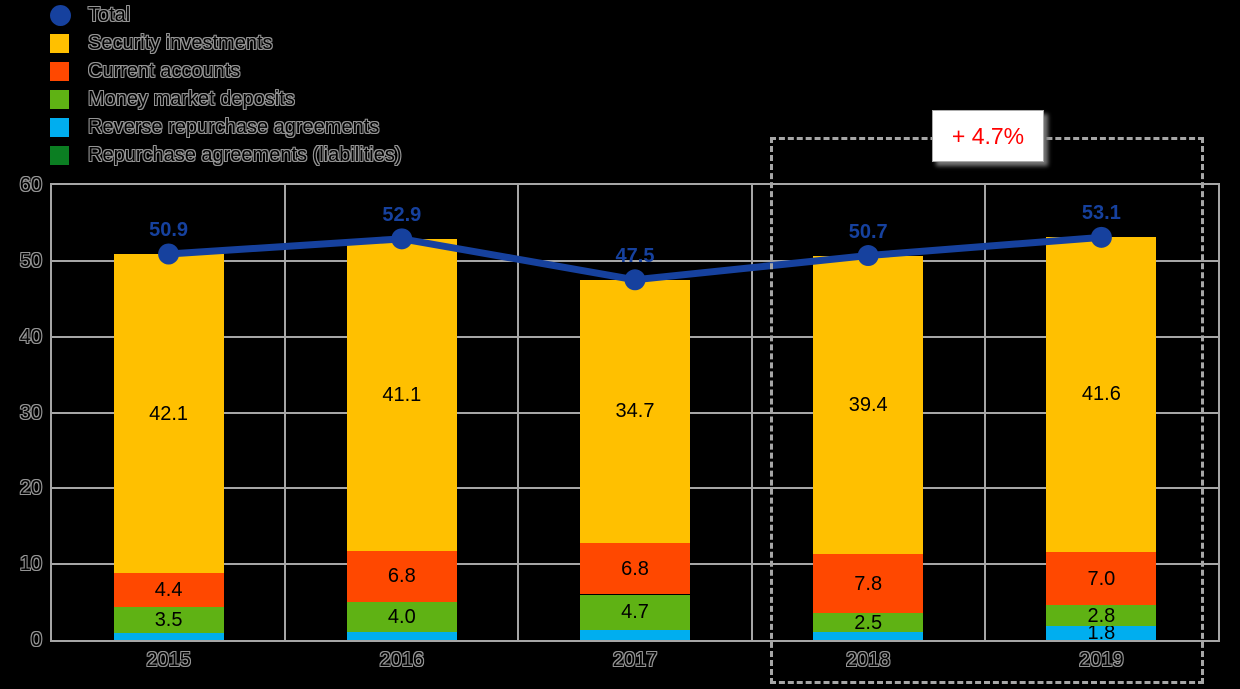 The height and width of the screenshot is (689, 1240). I want to click on total-point-2017, so click(635, 280).